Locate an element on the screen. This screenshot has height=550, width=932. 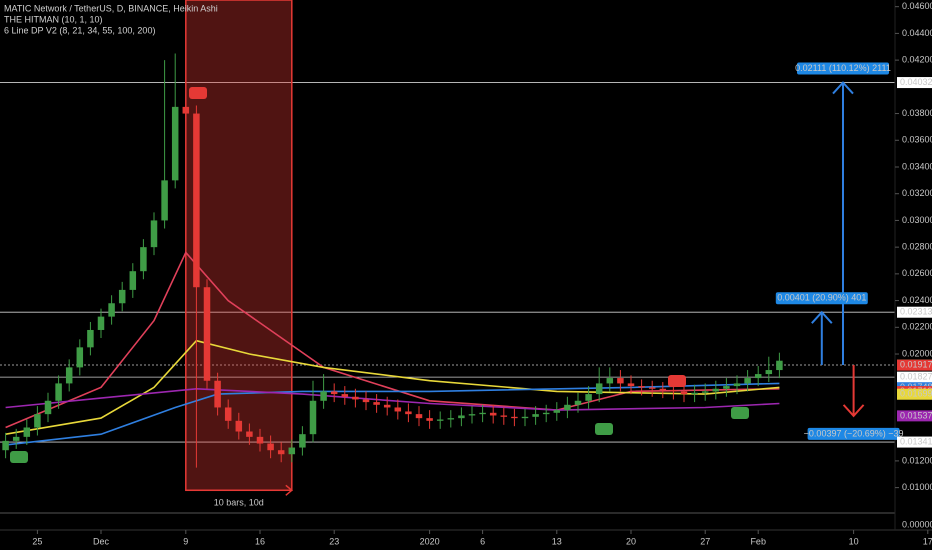
y-tick-label: 0.02600 is located at coordinates (917, 273).